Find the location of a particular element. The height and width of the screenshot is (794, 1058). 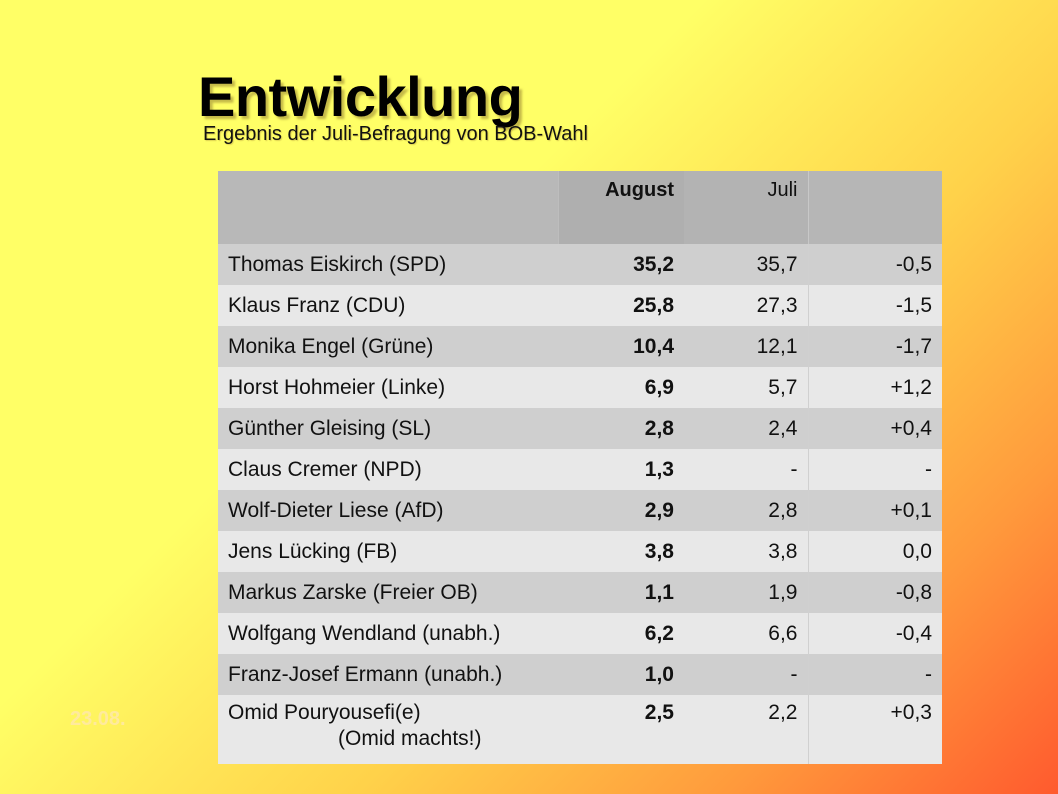

slide-title: Entwicklung is located at coordinates (360, 96).